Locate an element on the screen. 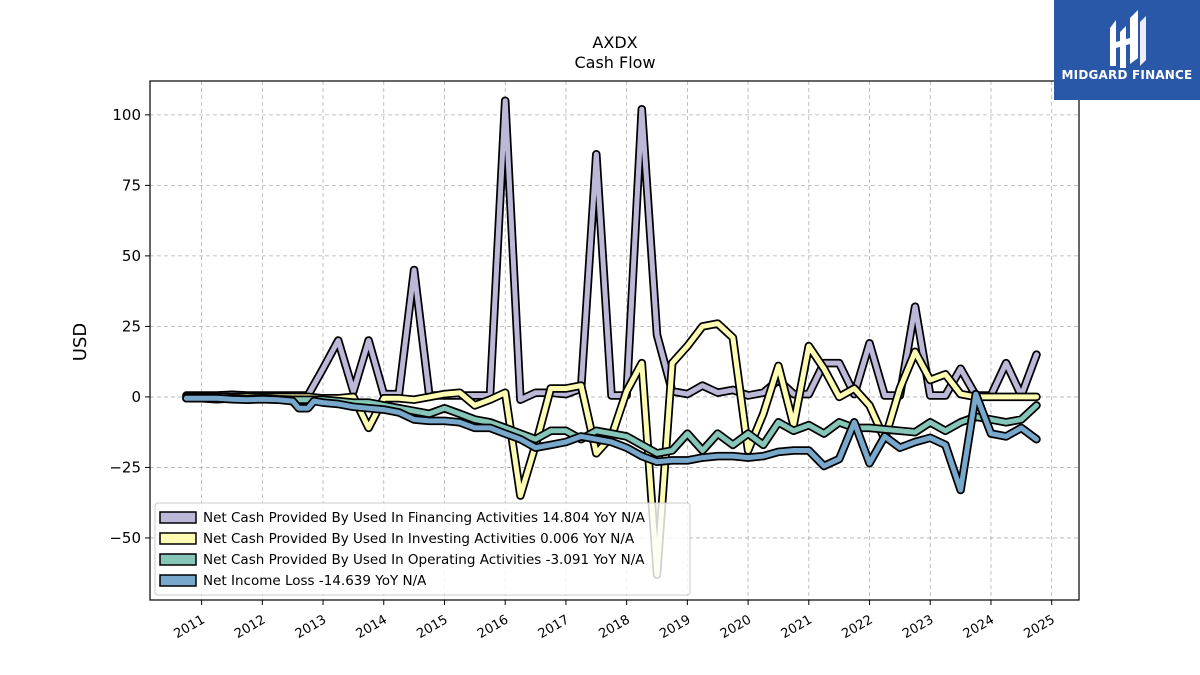  x-tick-label: 2012 is located at coordinates (250, 627).